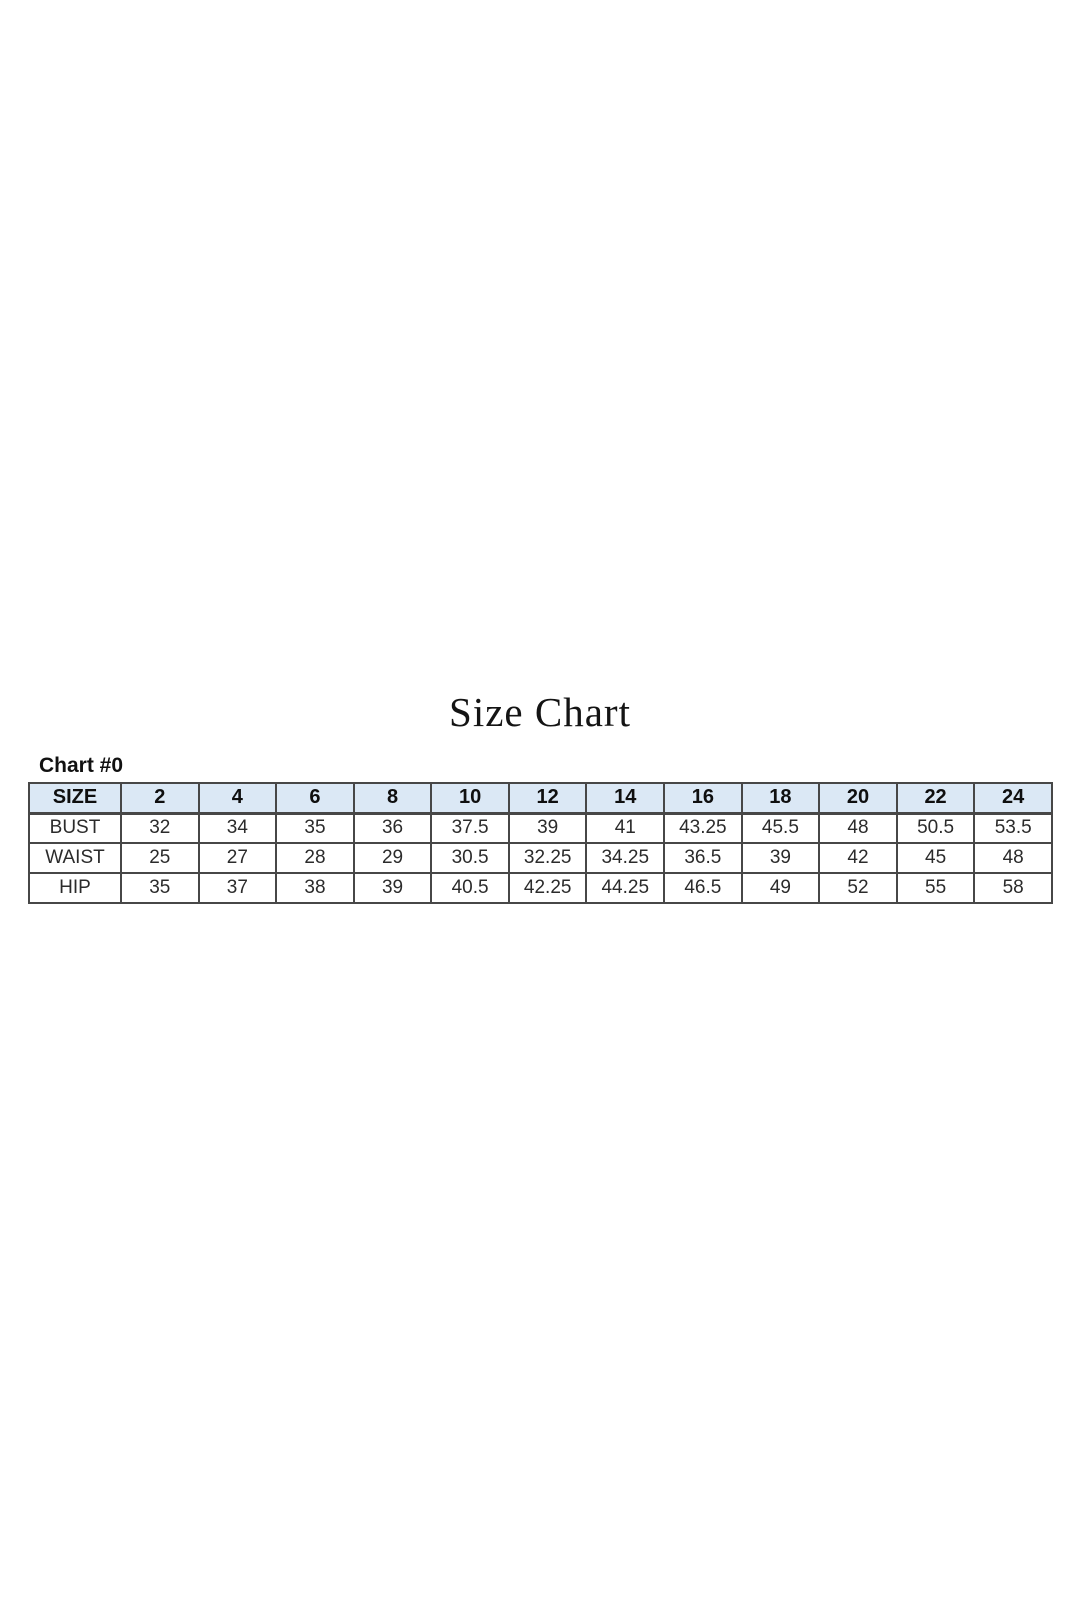  Describe the element at coordinates (81, 765) in the screenshot. I see `chart-number-label: Chart #0` at that location.